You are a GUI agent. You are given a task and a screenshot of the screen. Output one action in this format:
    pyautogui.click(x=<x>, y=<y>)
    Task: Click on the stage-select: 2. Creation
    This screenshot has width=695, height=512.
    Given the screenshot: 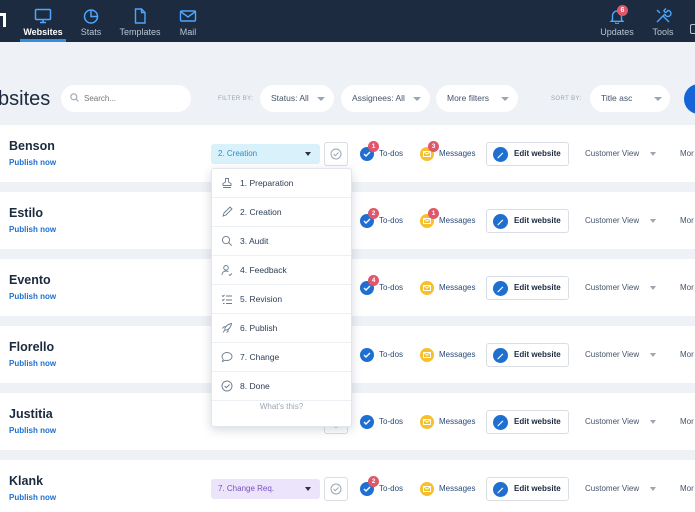 What is the action you would take?
    pyautogui.click(x=265, y=154)
    